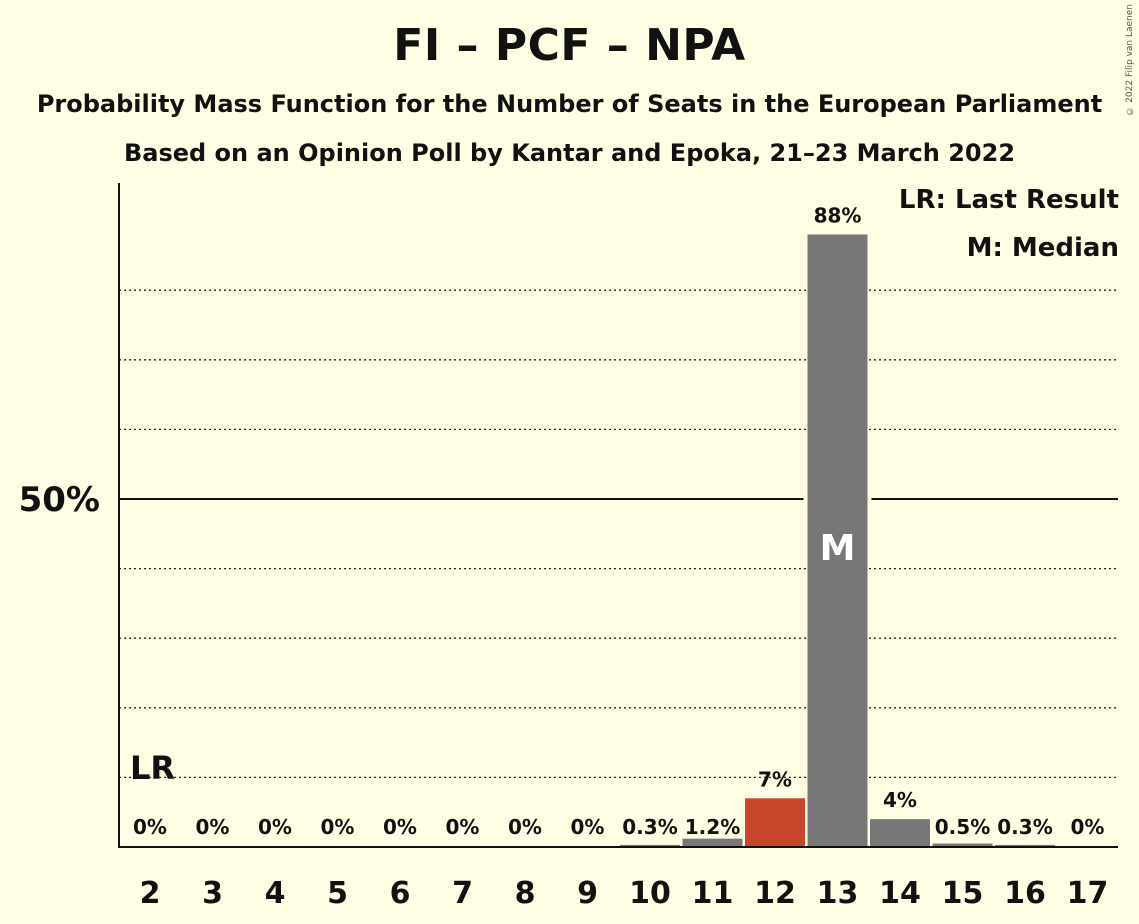 This screenshot has height=924, width=1139. Describe the element at coordinates (588, 827) in the screenshot. I see `data-label-9: 0%` at that location.